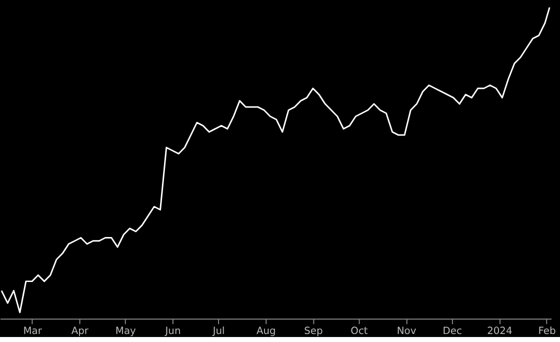 This screenshot has height=342, width=560. I want to click on x-tick-label: Dec, so click(452, 332).